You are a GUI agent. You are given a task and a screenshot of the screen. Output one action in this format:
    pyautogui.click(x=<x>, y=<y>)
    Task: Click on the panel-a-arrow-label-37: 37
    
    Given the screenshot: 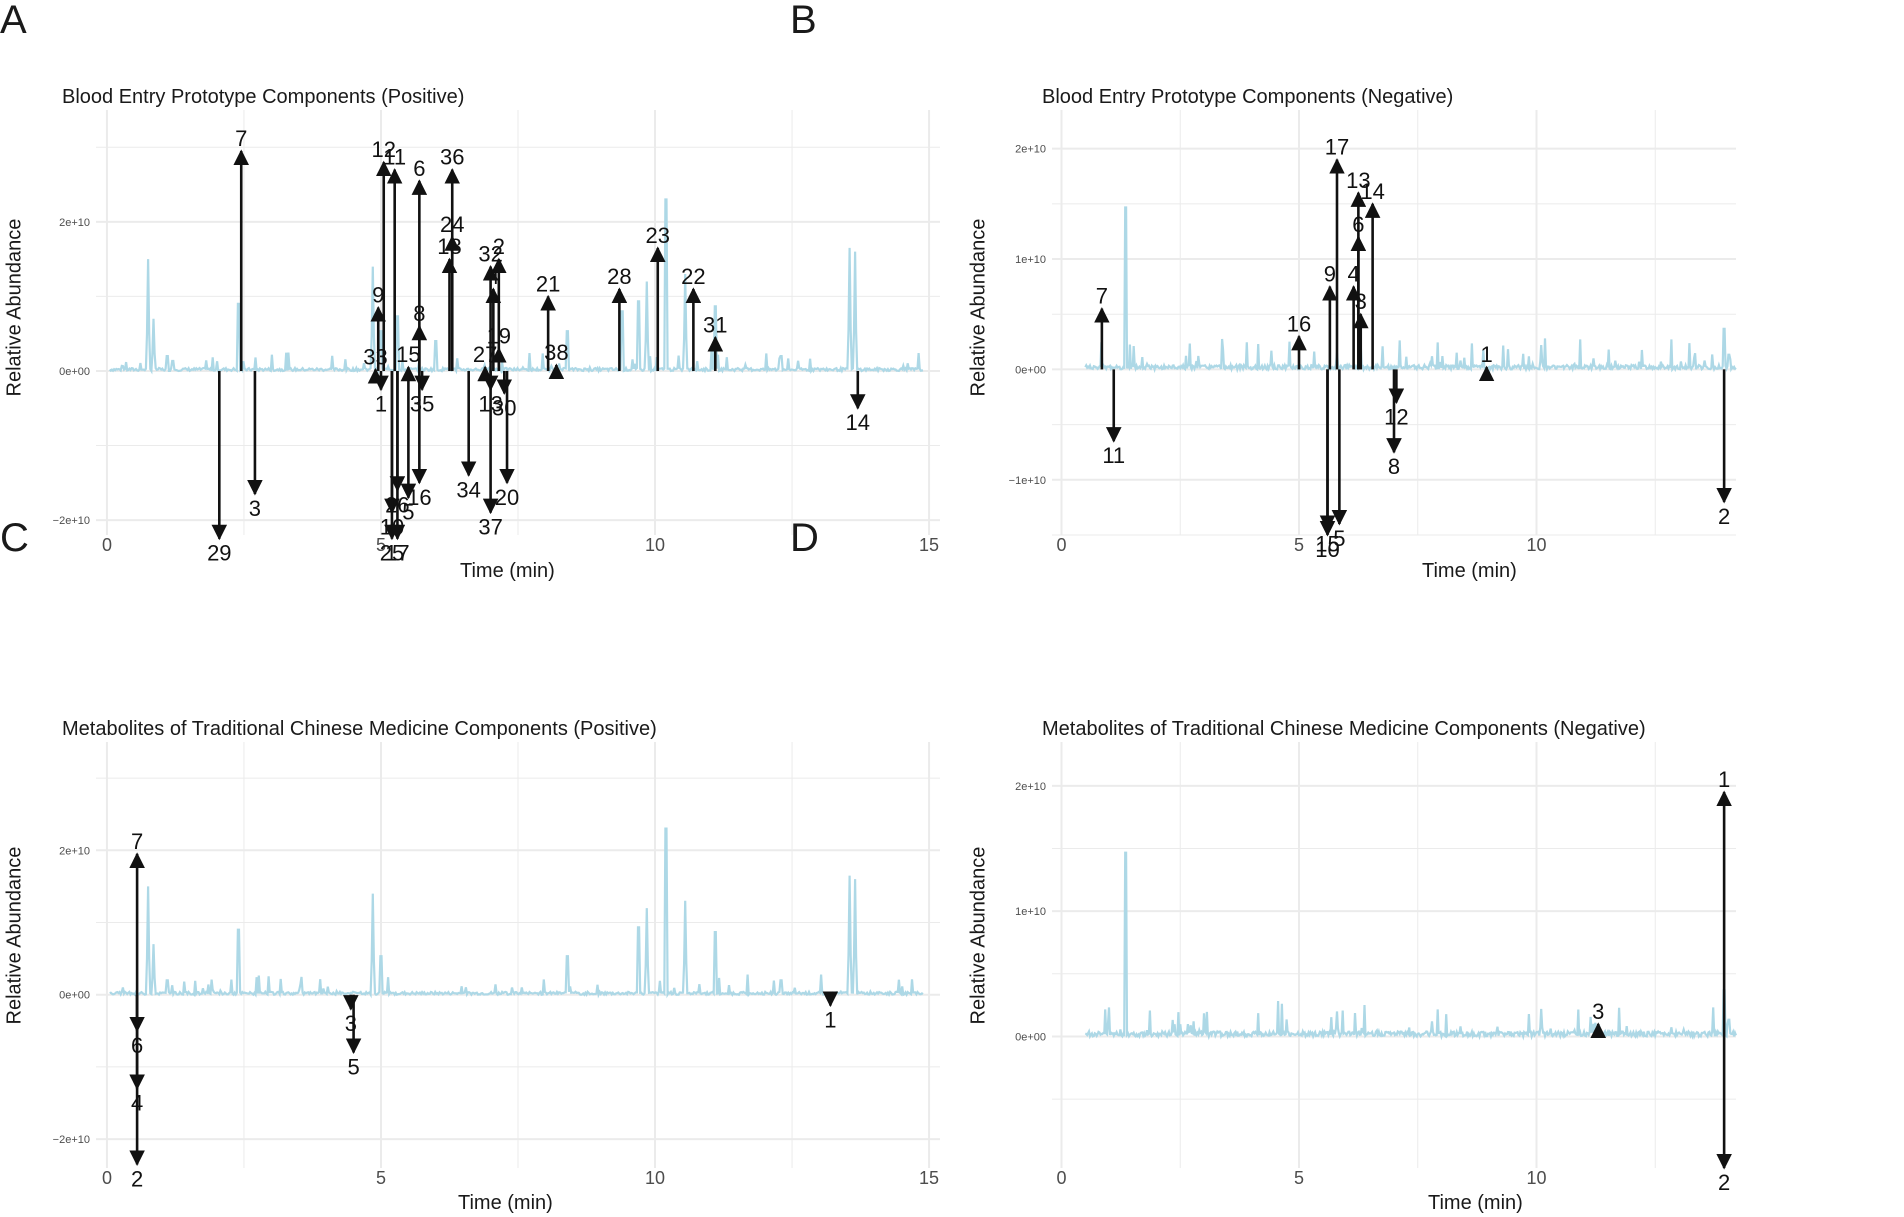 What is the action you would take?
    pyautogui.click(x=490, y=527)
    